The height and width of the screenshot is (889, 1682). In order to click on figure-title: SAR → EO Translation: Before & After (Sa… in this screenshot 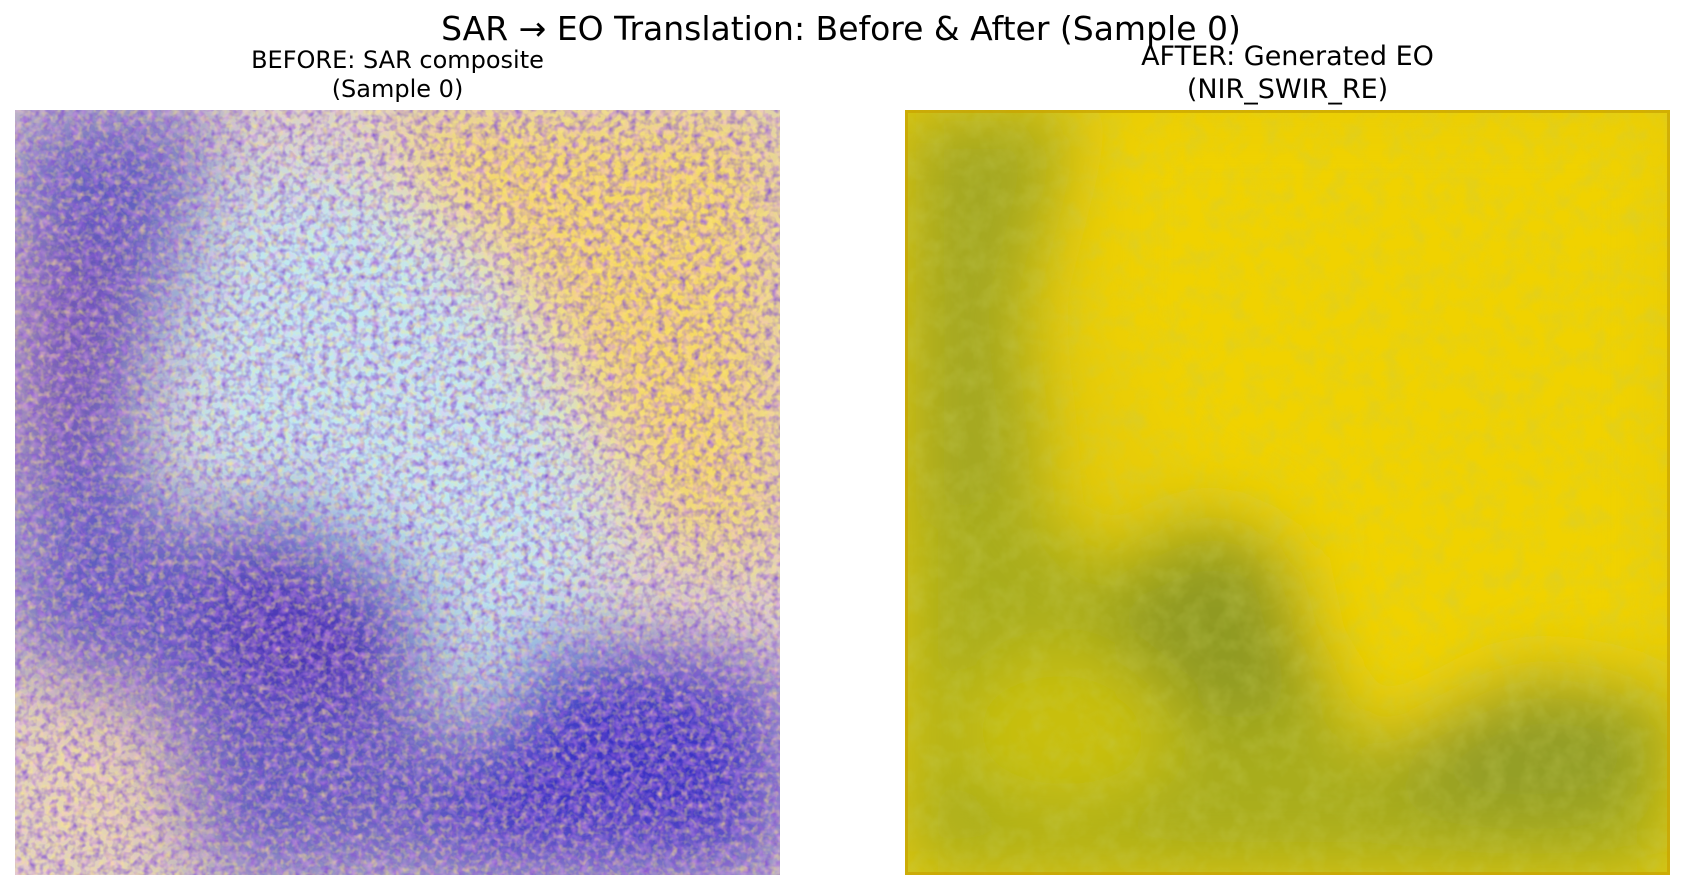, I will do `click(841, 28)`.